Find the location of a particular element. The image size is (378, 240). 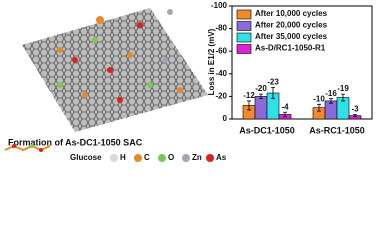

legend-label: As-D/RC1-1050-R1 is located at coordinates (290, 48).